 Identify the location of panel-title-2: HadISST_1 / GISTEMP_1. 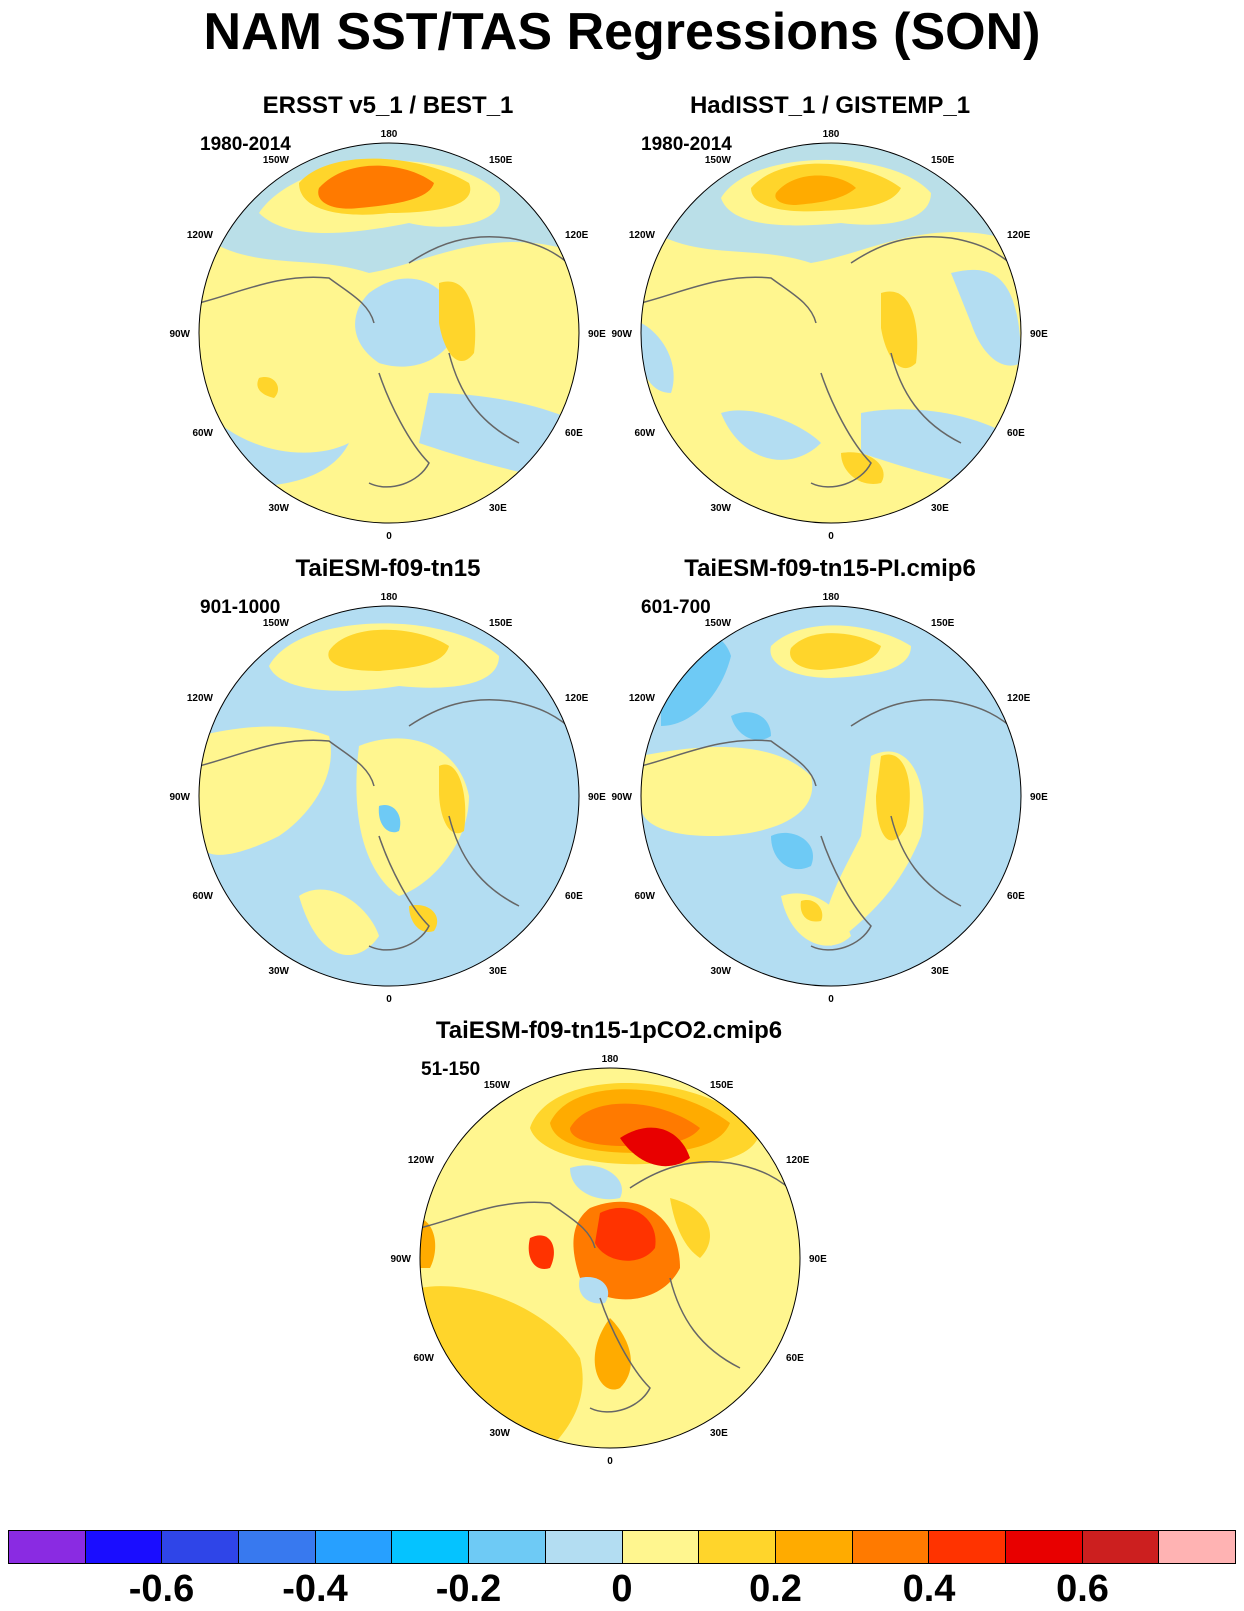
(830, 105).